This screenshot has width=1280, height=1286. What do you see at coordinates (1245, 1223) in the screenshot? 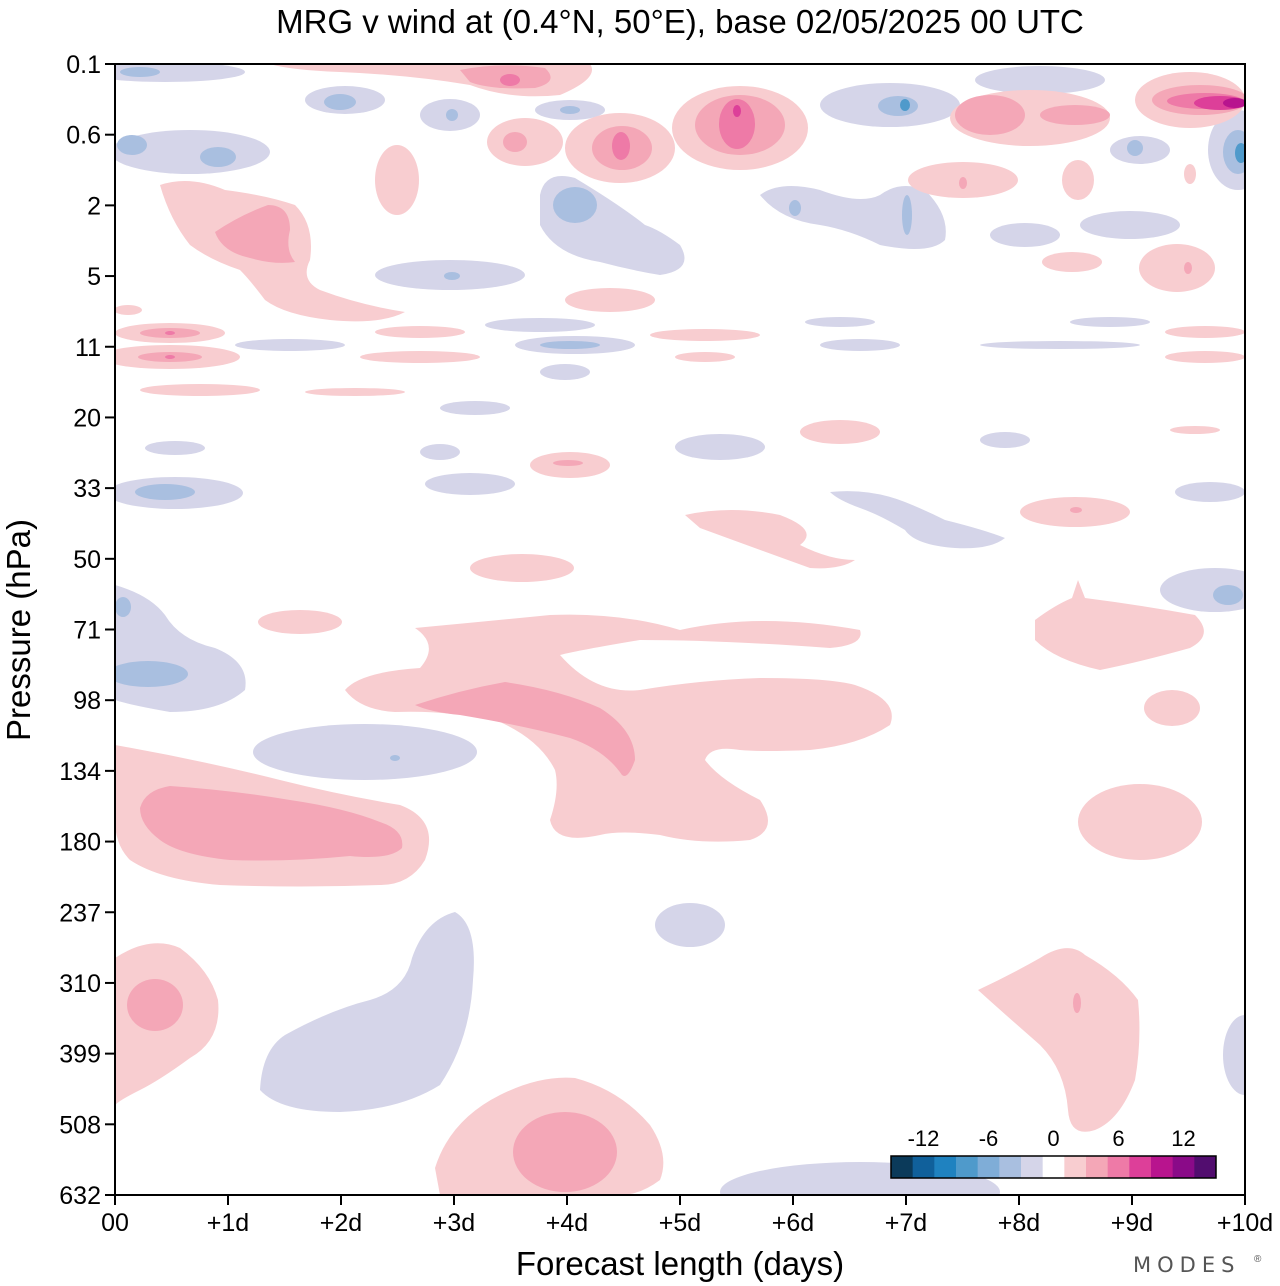
I see `x-tick-label: +10d` at bounding box center [1245, 1223].